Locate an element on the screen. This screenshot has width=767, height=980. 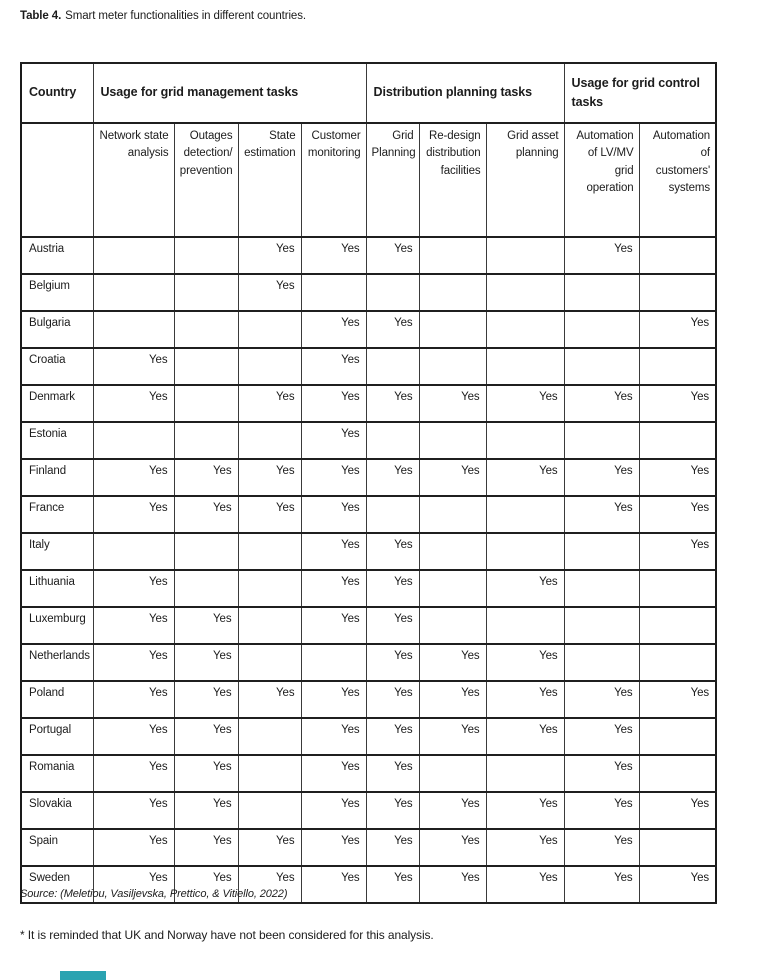
country-cell: France is located at coordinates (57, 514).